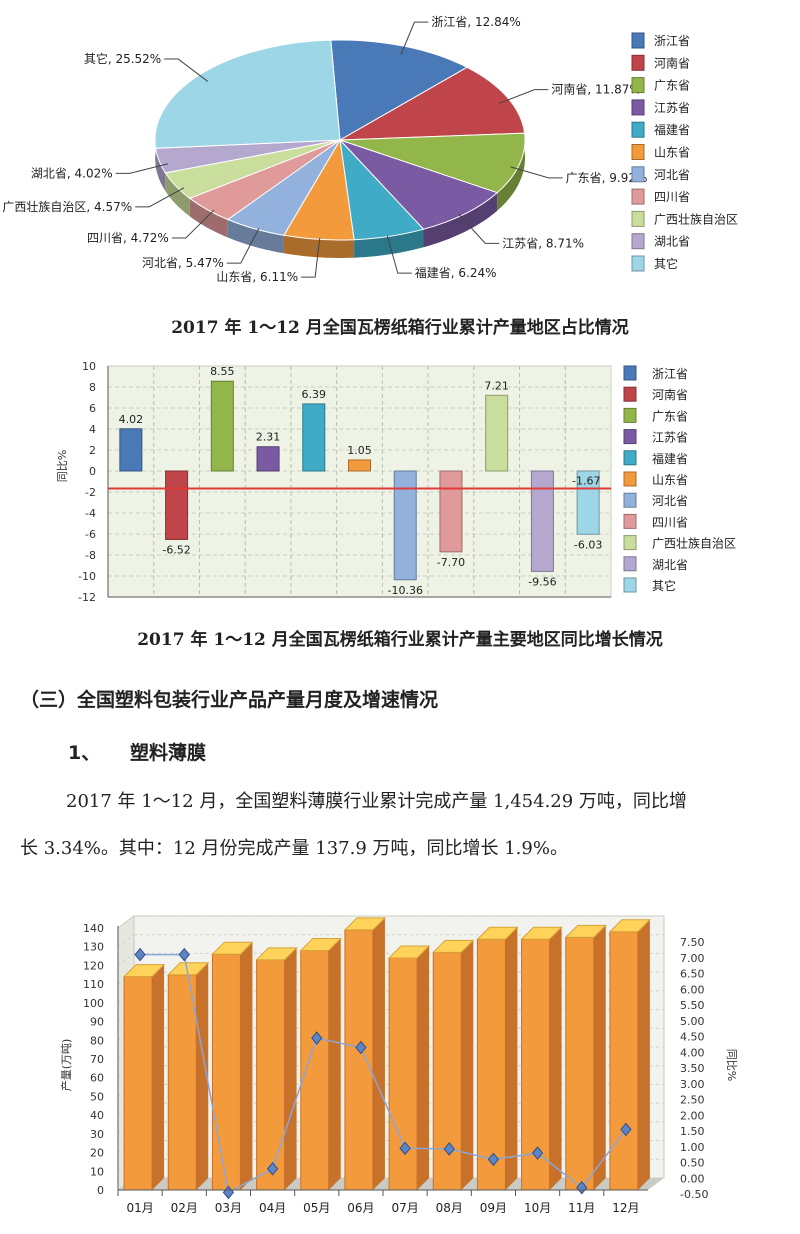 The width and height of the screenshot is (800, 1234). What do you see at coordinates (692, 989) in the screenshot?
I see `y2-tick-label: 6.00` at bounding box center [692, 989].